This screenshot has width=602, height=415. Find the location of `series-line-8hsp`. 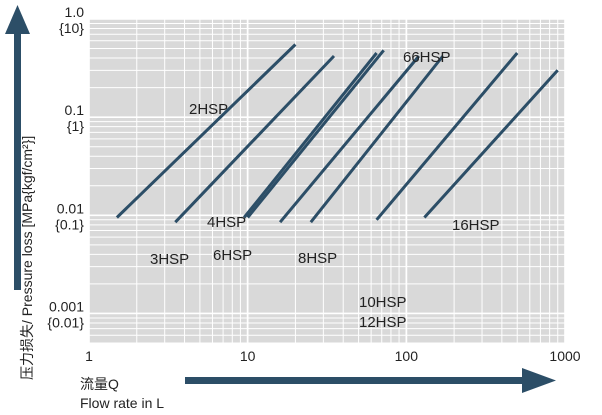

series-line-8hsp is located at coordinates (349, 139).